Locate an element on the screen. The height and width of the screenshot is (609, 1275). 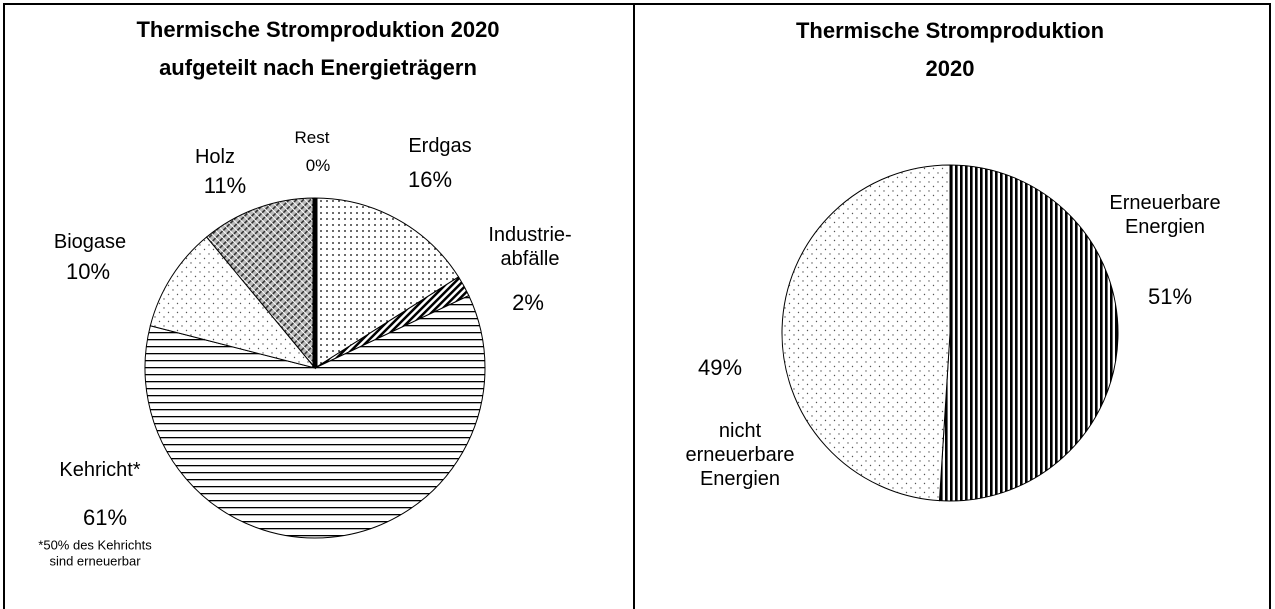
slice-label: Erdgas is located at coordinates (440, 146).